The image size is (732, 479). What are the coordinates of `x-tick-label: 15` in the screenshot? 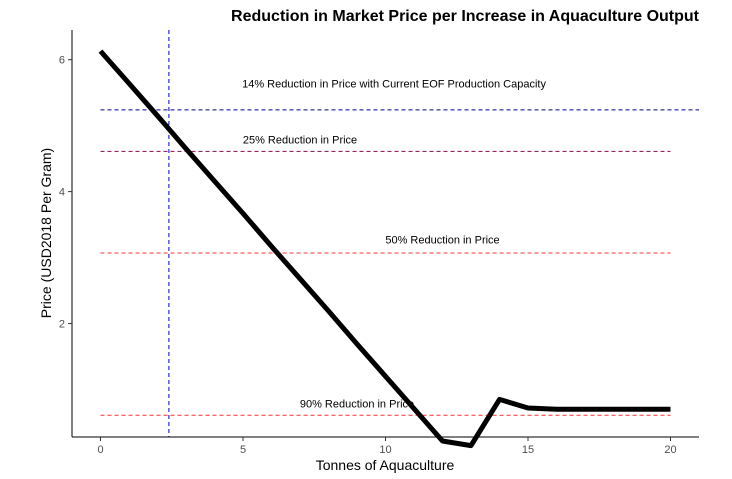 It's located at (528, 450).